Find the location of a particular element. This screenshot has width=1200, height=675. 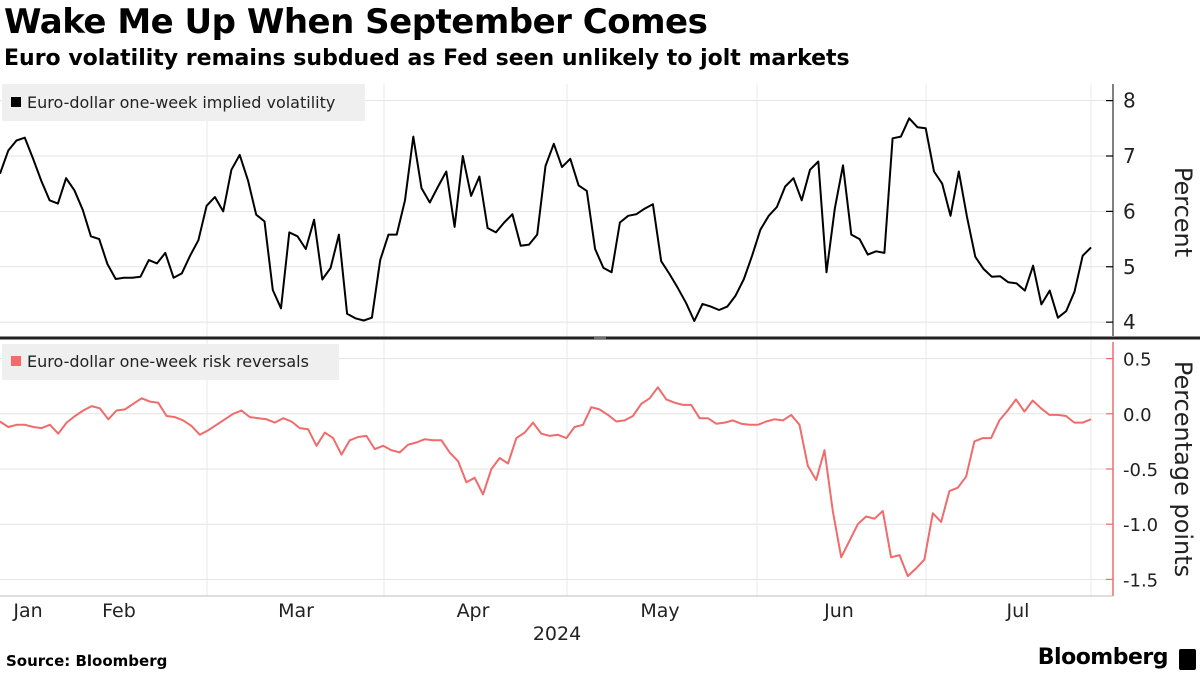

y-tick-label: 4 is located at coordinates (1129, 322).